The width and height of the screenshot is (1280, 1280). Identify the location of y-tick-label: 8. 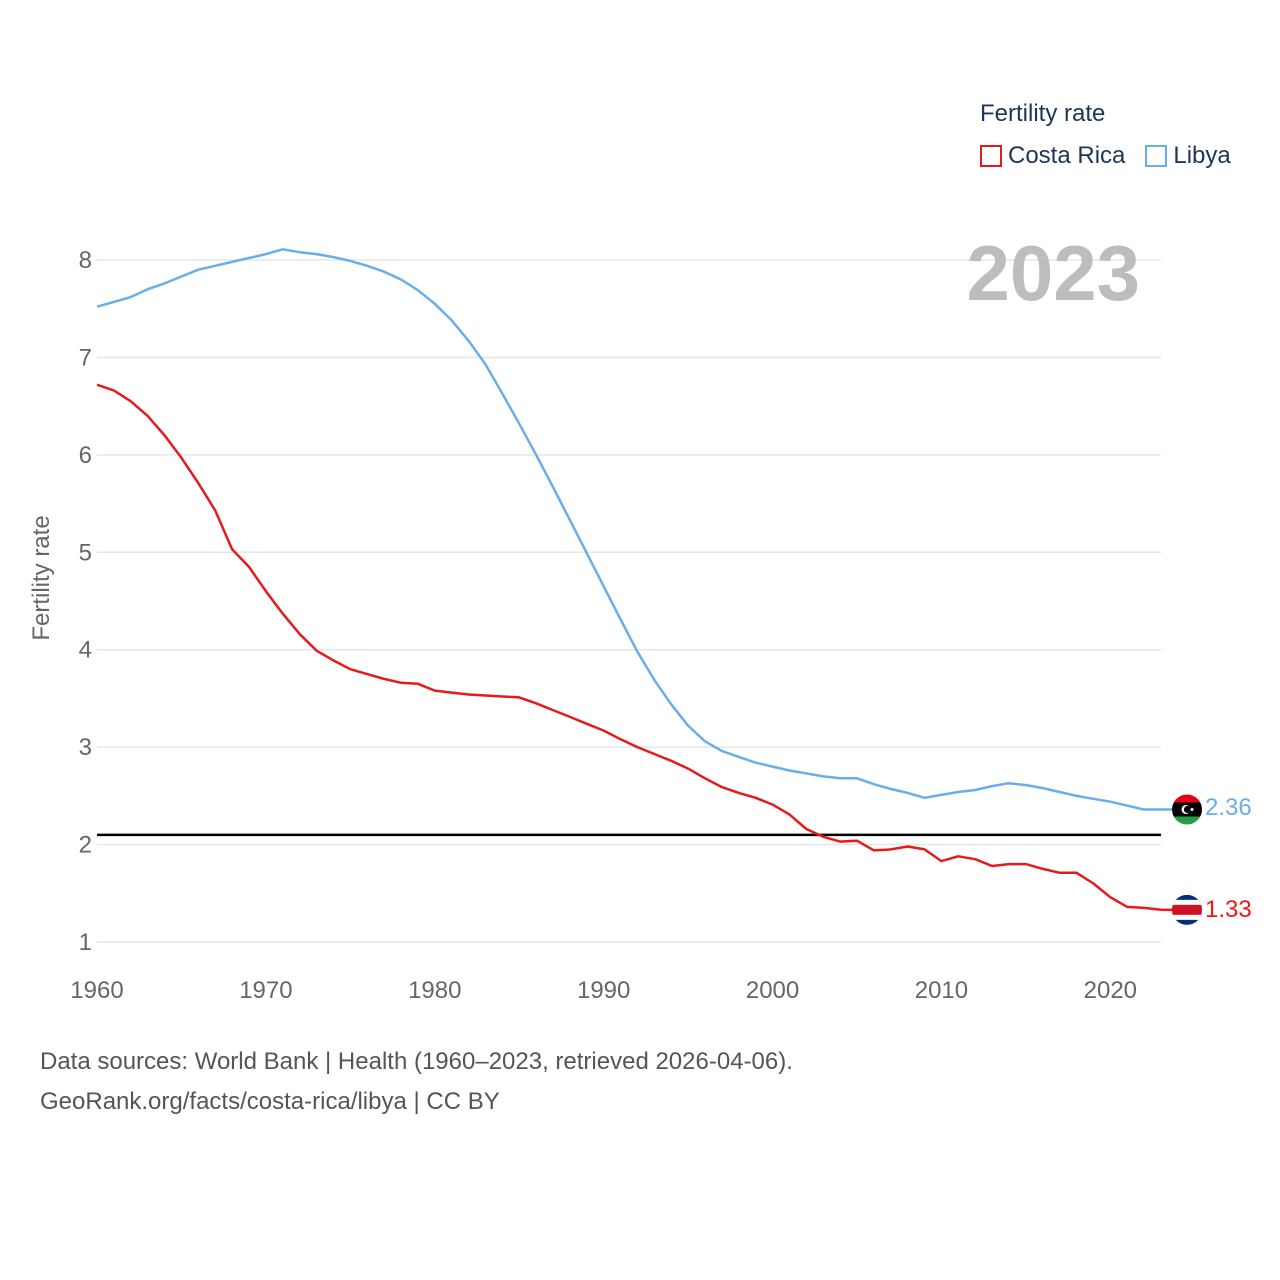
(85, 260).